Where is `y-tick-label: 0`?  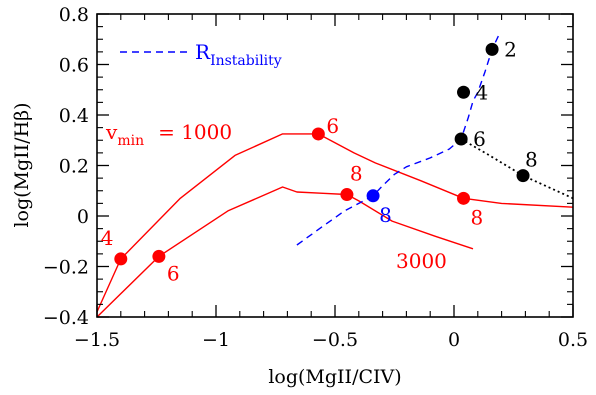
y-tick-label: 0 is located at coordinates (83, 217).